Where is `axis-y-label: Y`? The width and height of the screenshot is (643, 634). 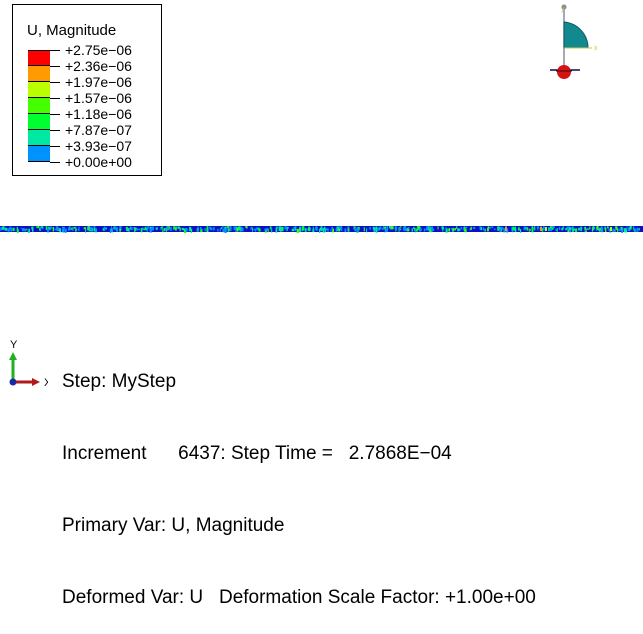 axis-y-label: Y is located at coordinates (14, 345).